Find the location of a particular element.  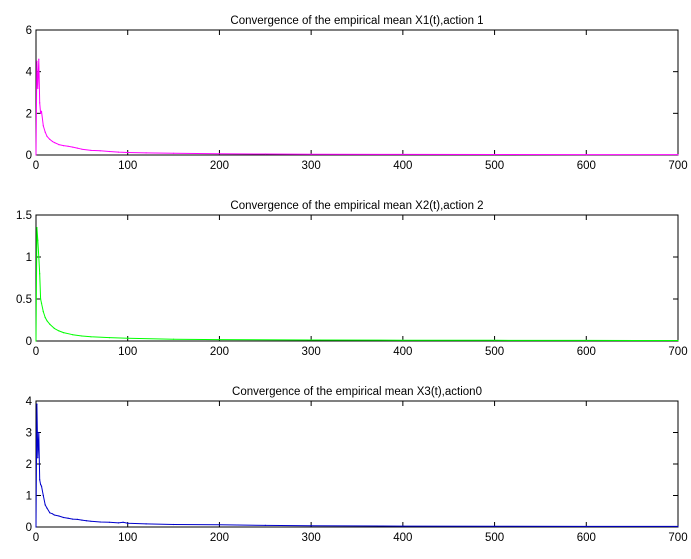

y-tick-label: 0.5 is located at coordinates (24, 300).